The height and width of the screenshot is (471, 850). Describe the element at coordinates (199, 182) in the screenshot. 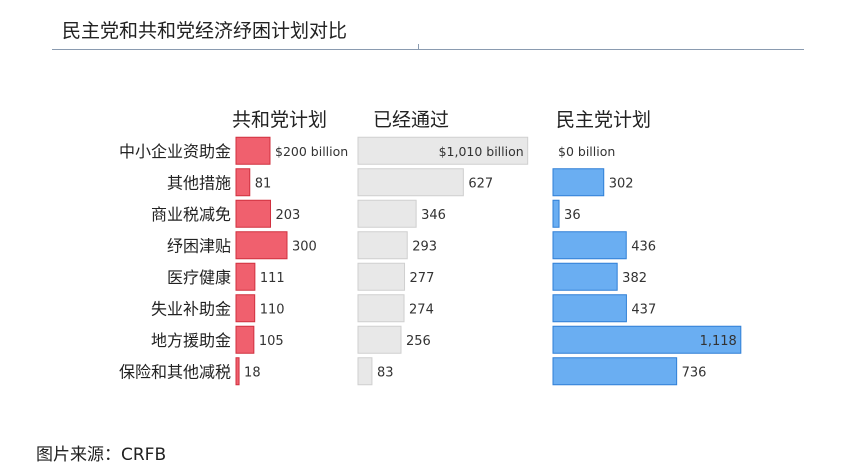

I see `category-label-1: 其他措施` at that location.